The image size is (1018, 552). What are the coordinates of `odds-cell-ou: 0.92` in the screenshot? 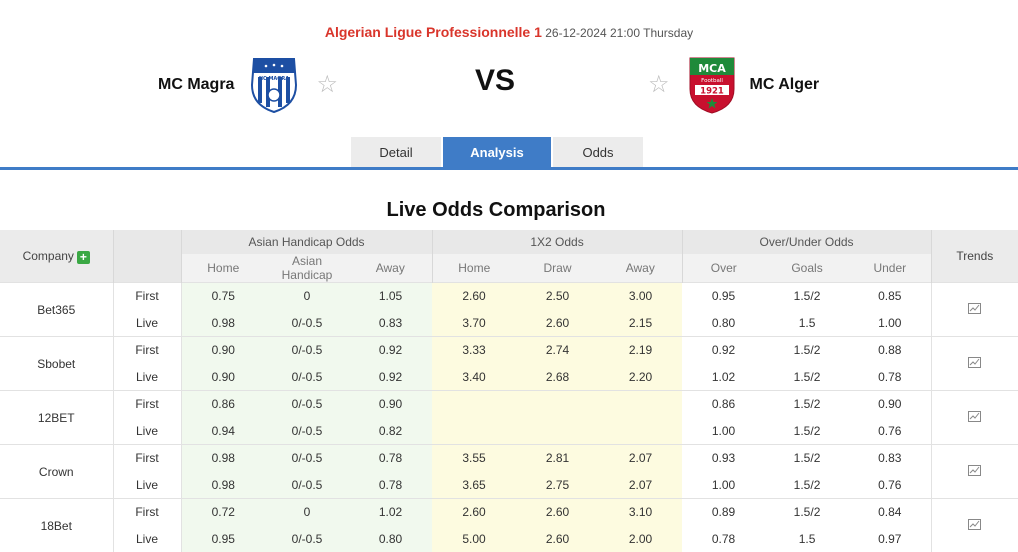 It's located at (724, 350).